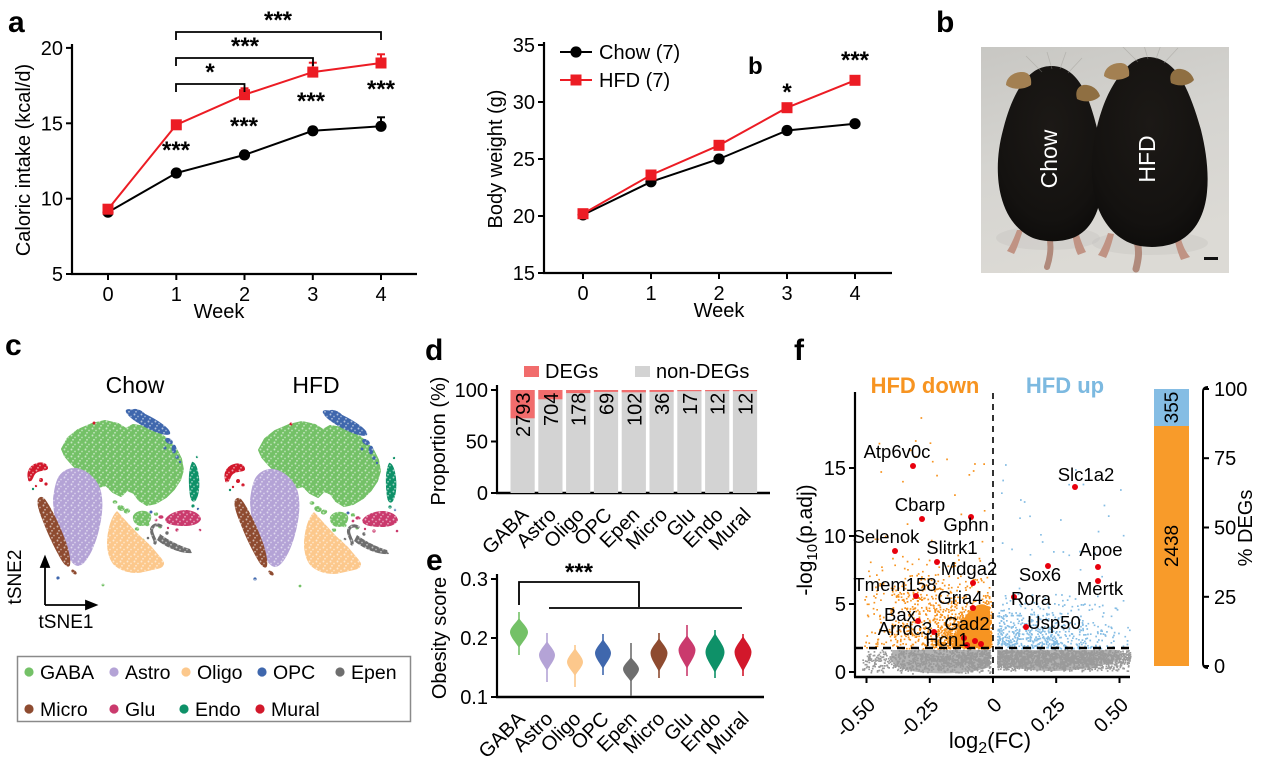 This screenshot has width=1269, height=770. Describe the element at coordinates (1053, 622) in the screenshot. I see `svg-text: Usp50` at that location.